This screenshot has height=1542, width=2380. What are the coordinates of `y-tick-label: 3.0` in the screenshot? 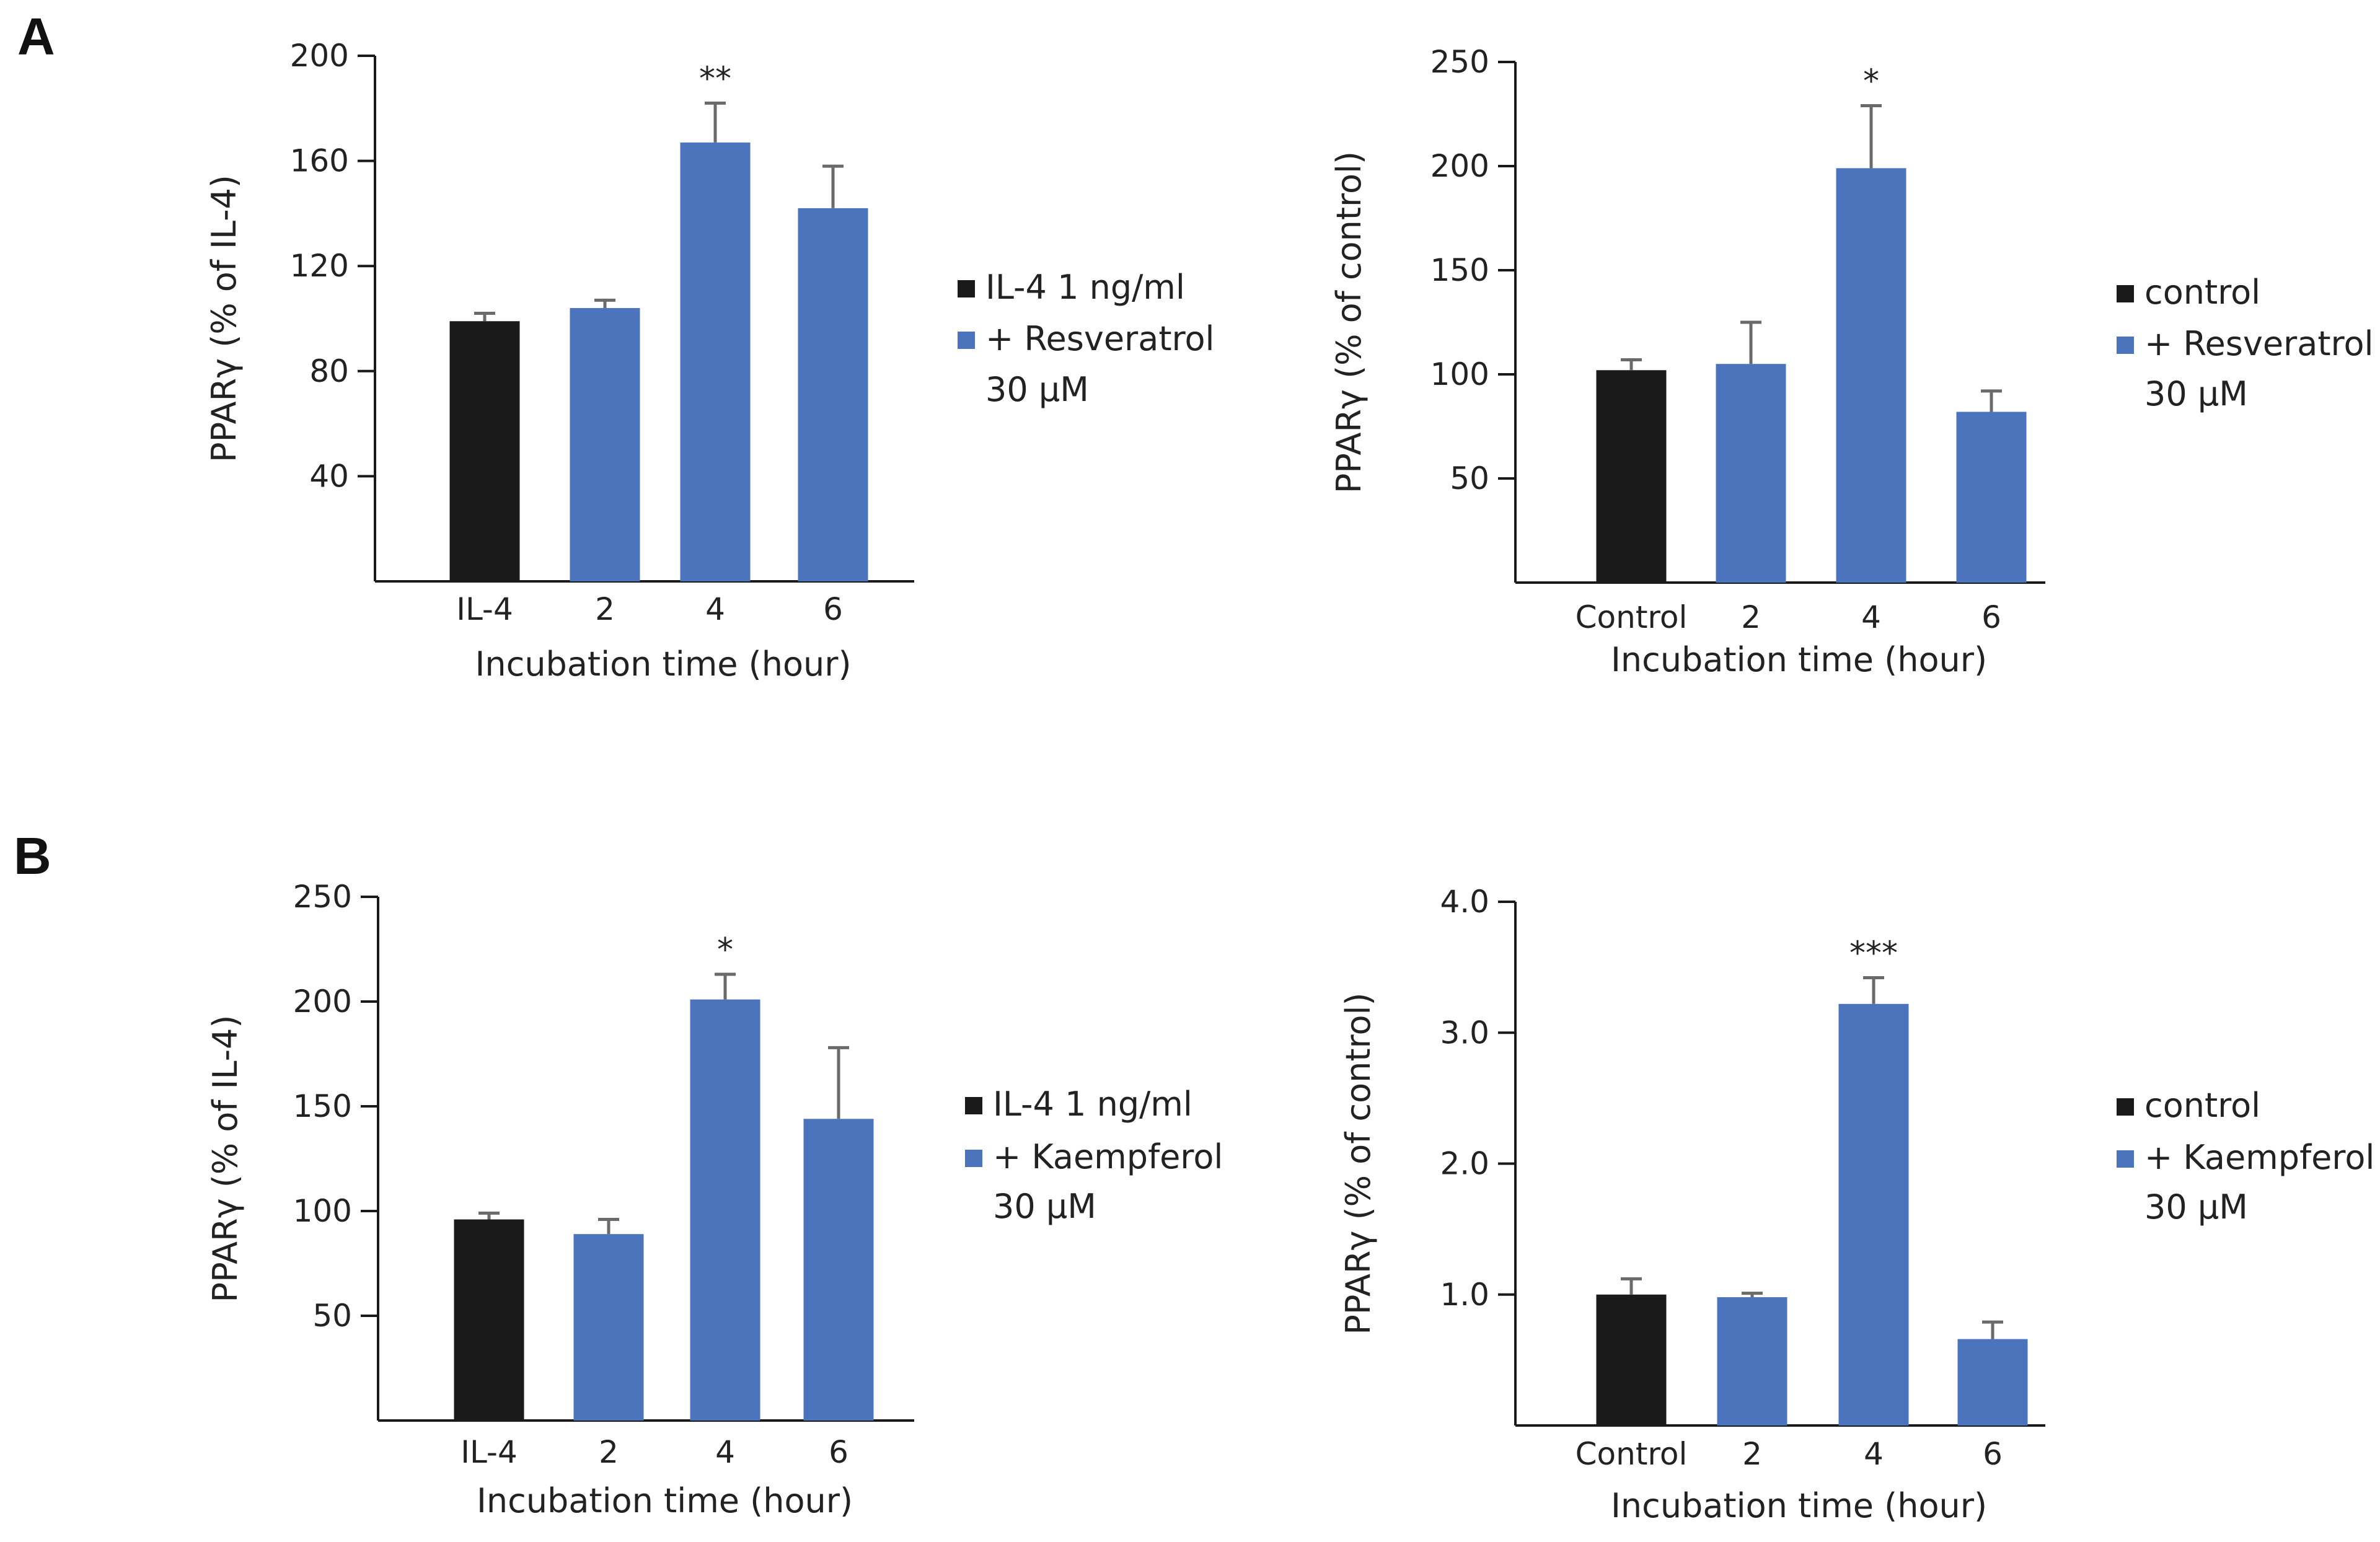 It's located at (1464, 1033).